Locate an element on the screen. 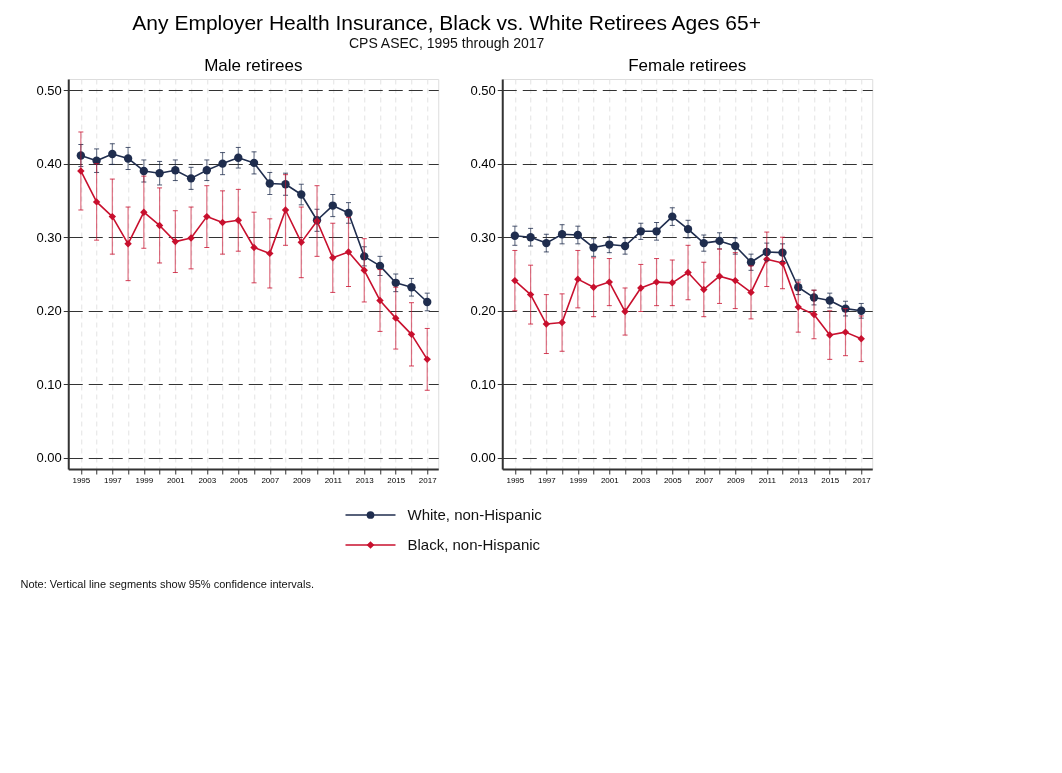  chart-title: Male retirees is located at coordinates (253, 65).